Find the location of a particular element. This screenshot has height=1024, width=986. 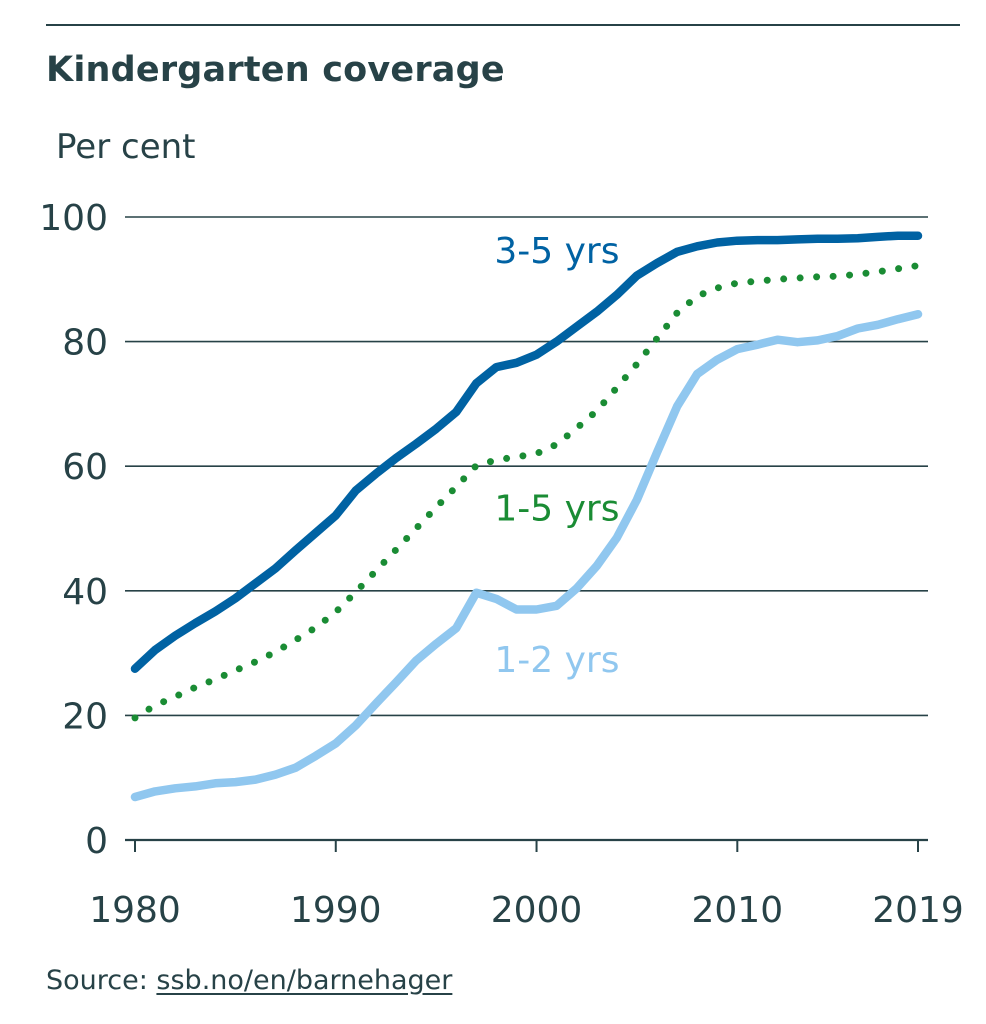

series-labels: 3-5 yrs 1-5 yrs 1-2 yrs is located at coordinates (556, 456).